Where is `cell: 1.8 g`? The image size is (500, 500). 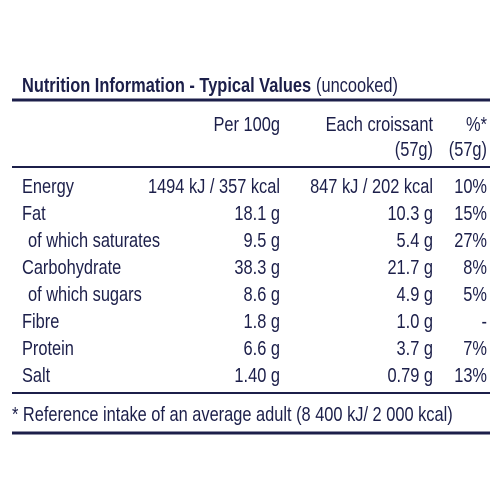
cell: 1.8 g is located at coordinates (262, 320).